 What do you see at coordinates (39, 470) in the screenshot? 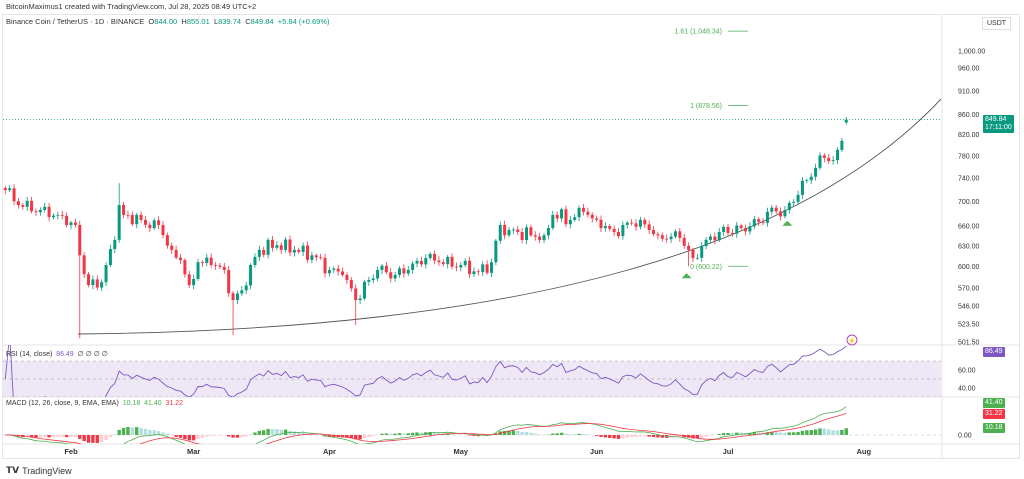
I see `tradingview-logo: 𝗧𝗩 TradingView` at bounding box center [39, 470].